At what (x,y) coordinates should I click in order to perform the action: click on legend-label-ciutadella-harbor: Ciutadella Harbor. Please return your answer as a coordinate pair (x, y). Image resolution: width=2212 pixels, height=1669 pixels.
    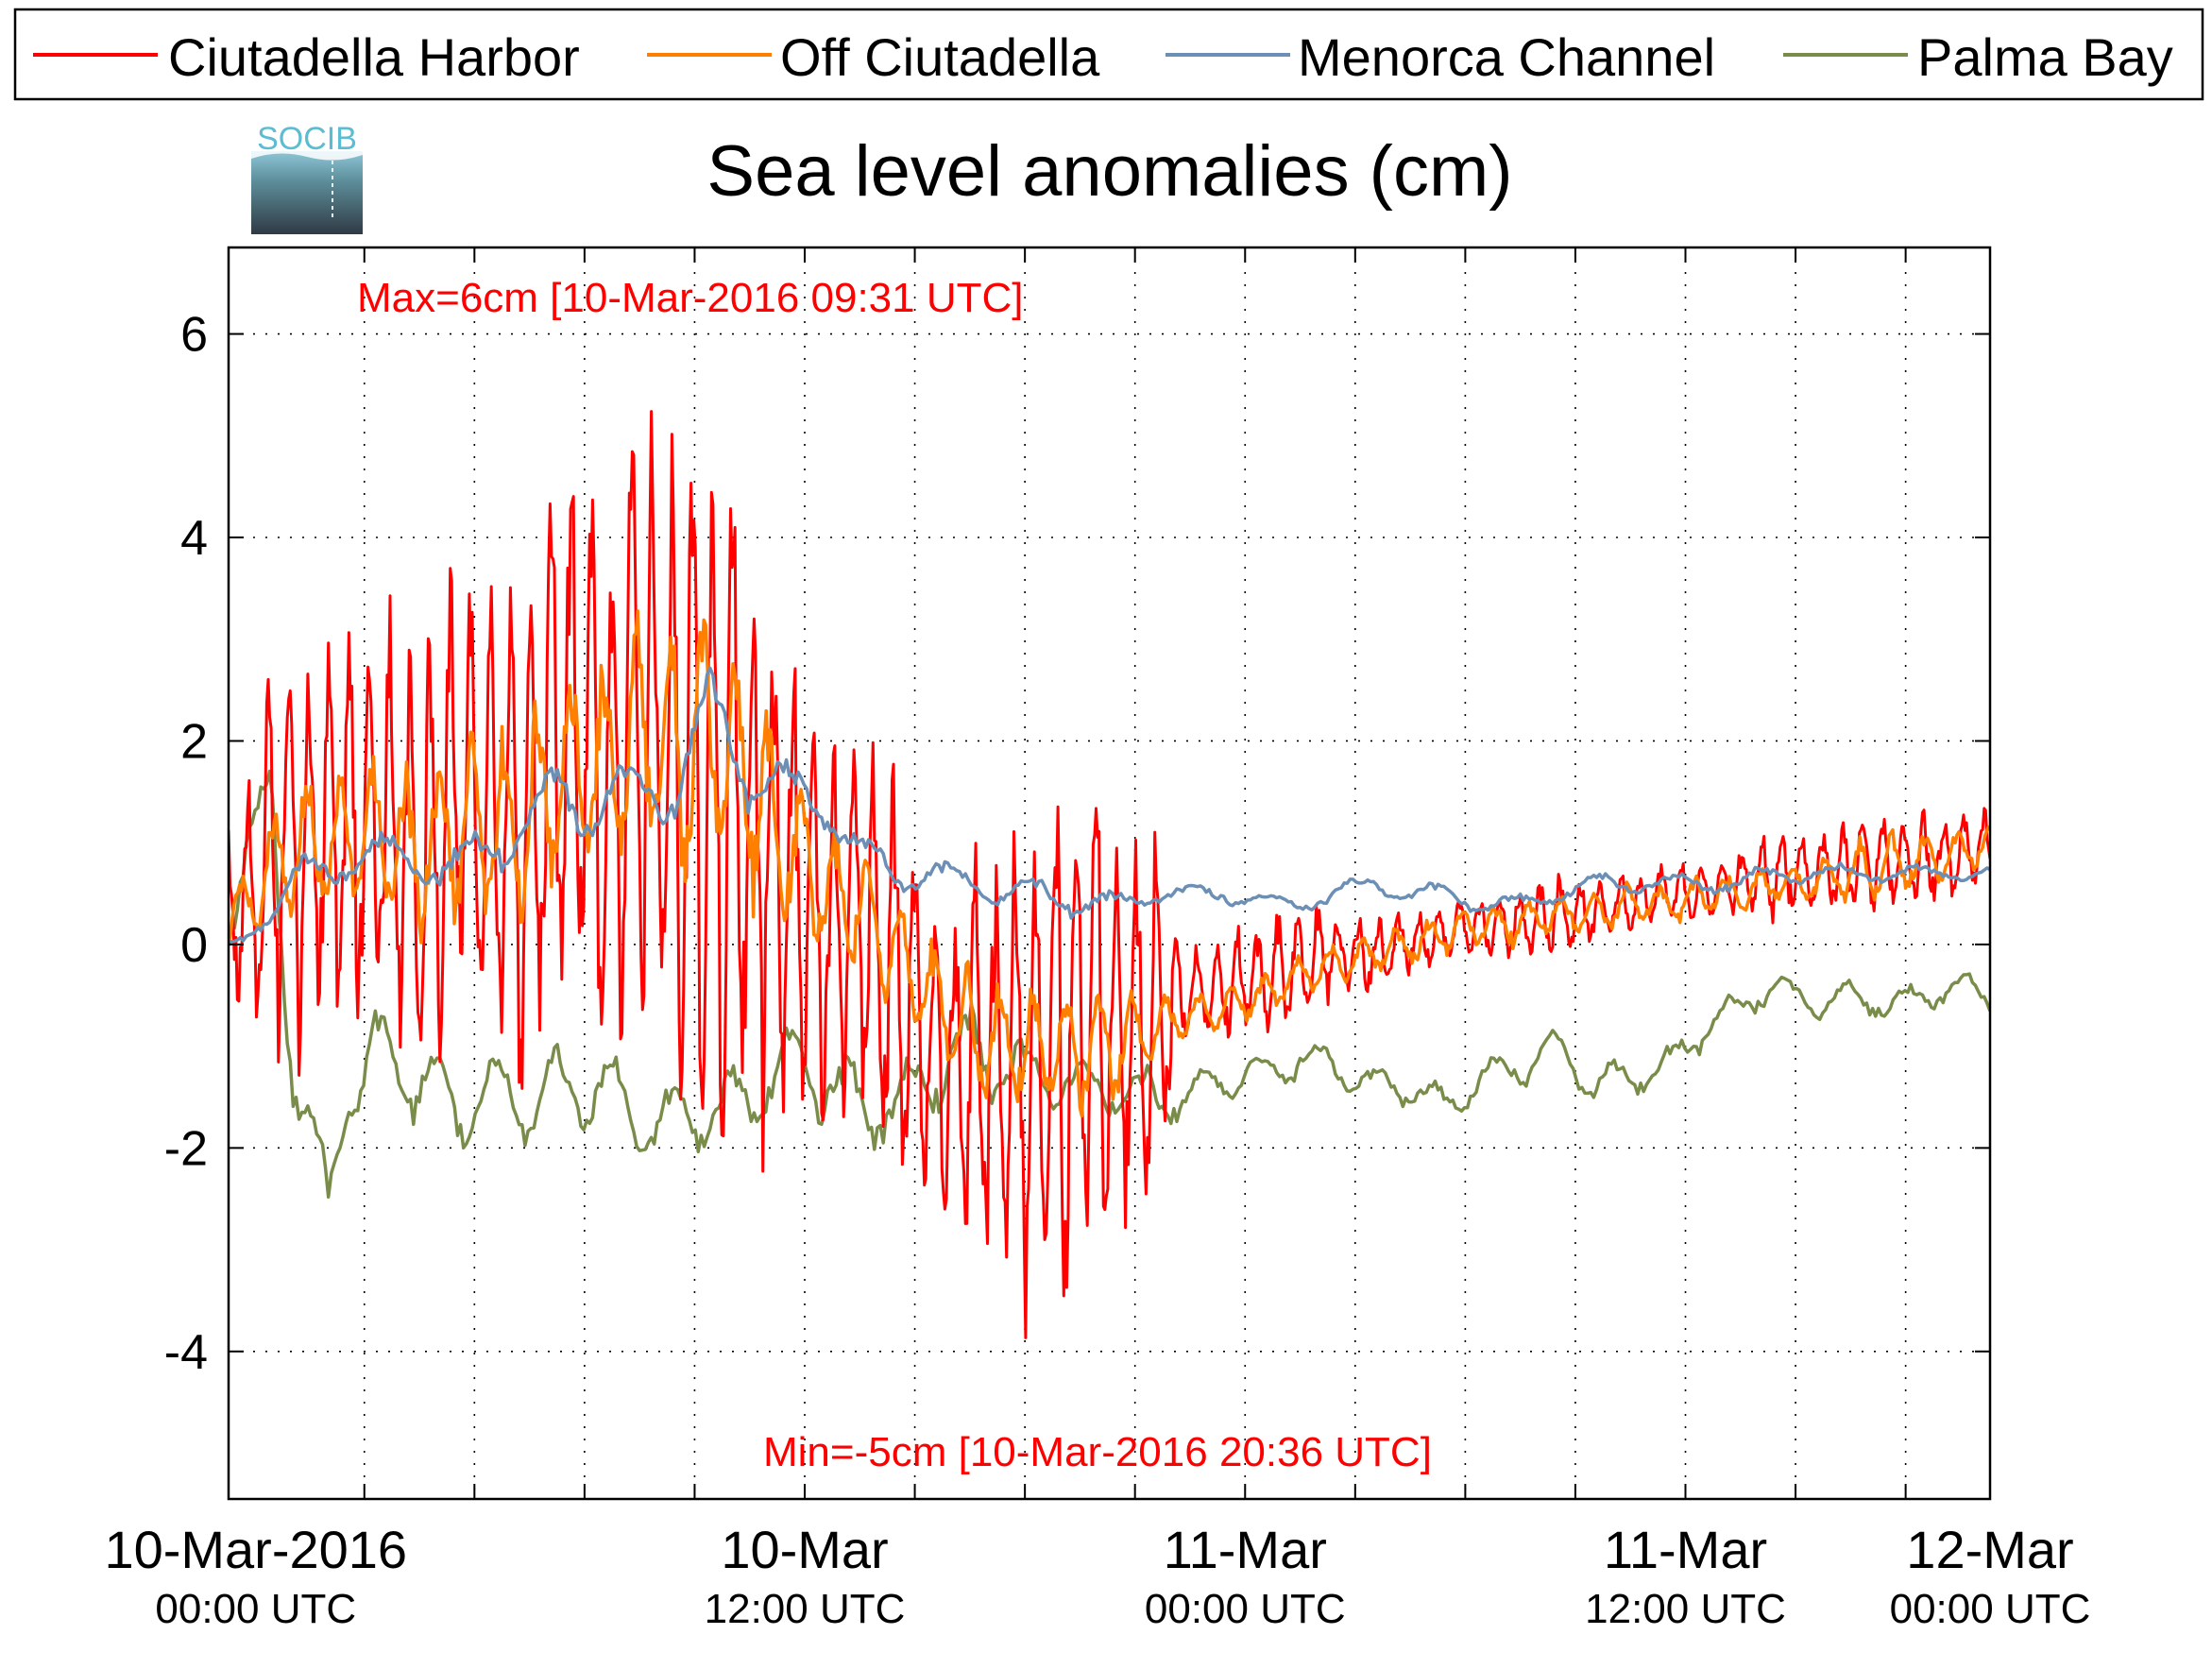
    Looking at the image, I should click on (374, 57).